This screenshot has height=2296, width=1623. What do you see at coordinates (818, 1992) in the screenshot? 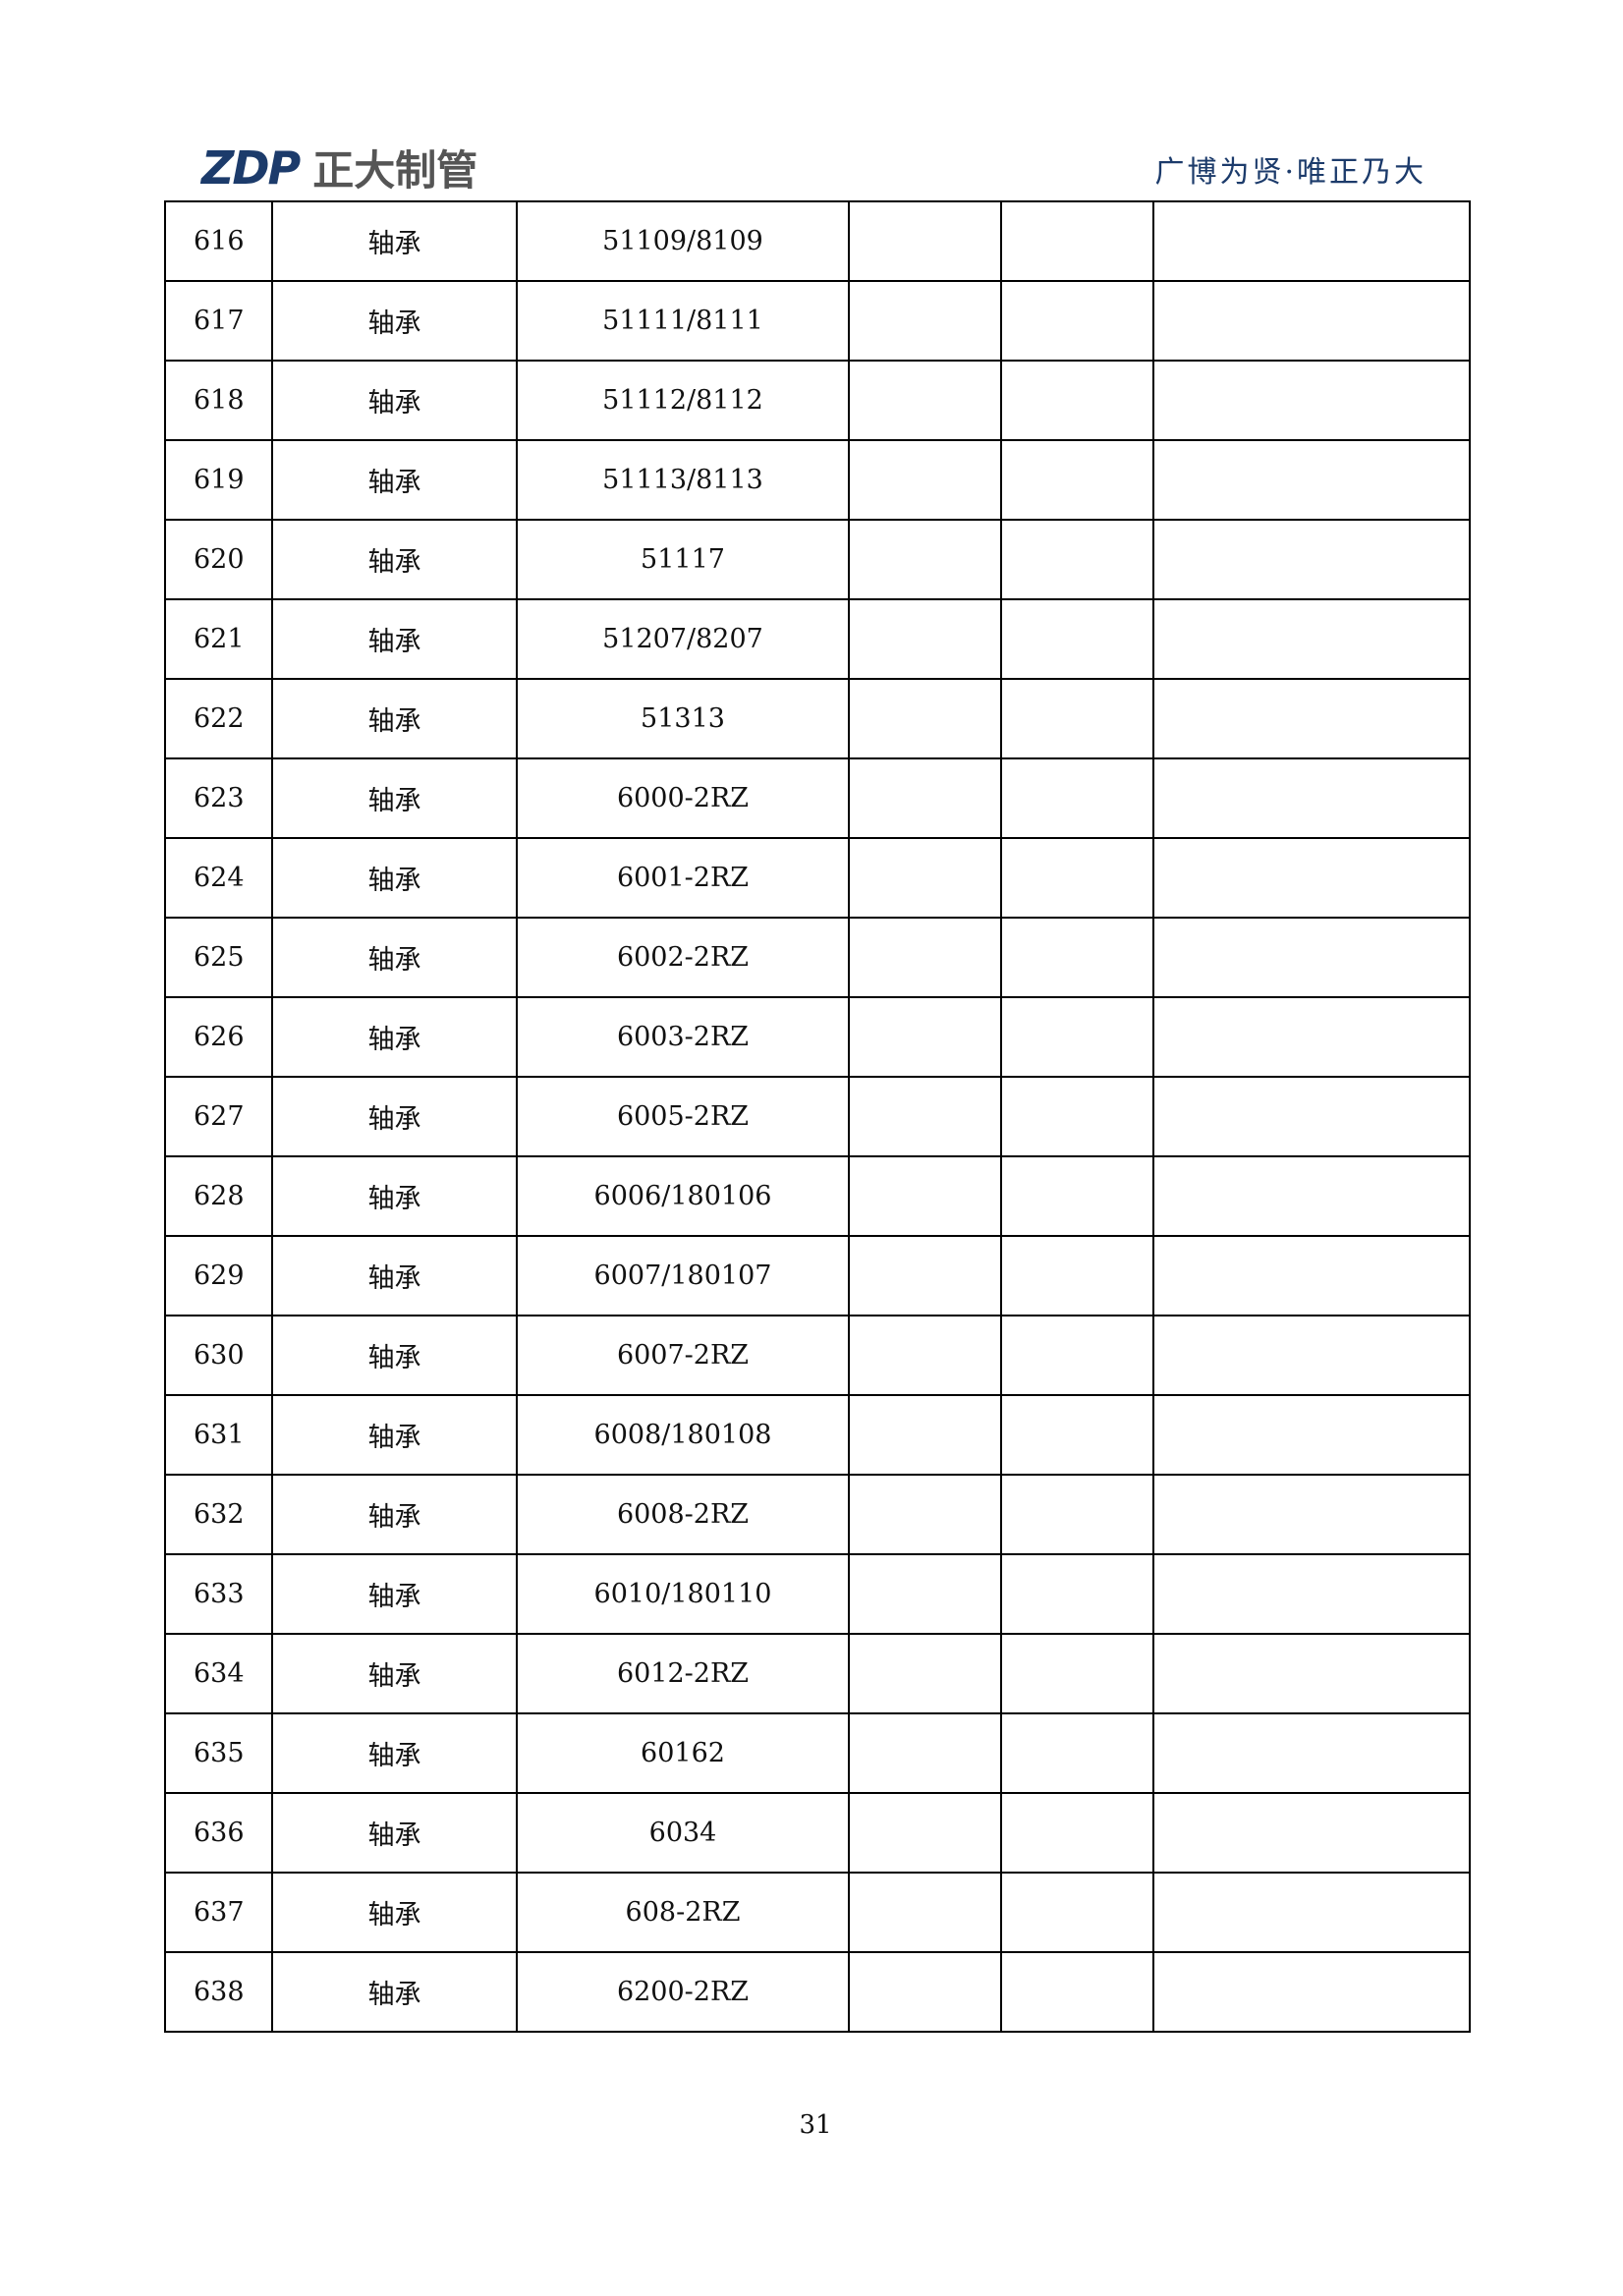
I see `table-row: 638 轴承 6200-2RZ` at bounding box center [818, 1992].